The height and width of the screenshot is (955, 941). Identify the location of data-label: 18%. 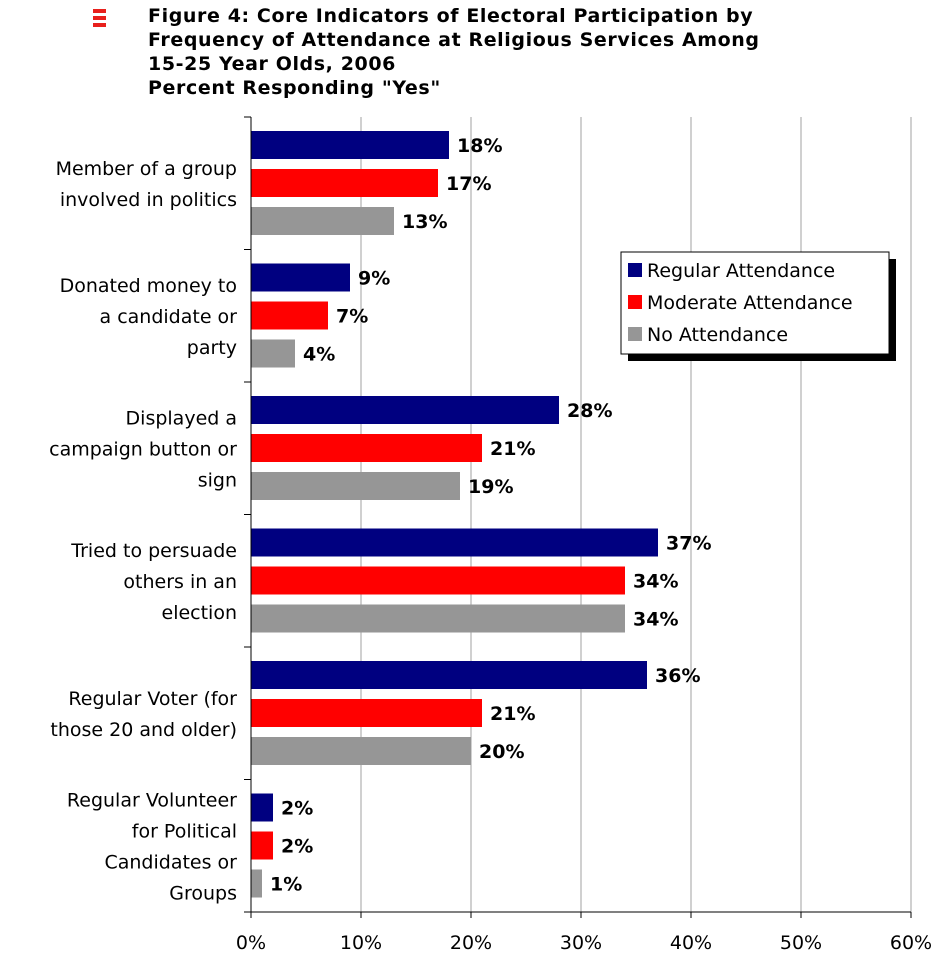
(479, 146).